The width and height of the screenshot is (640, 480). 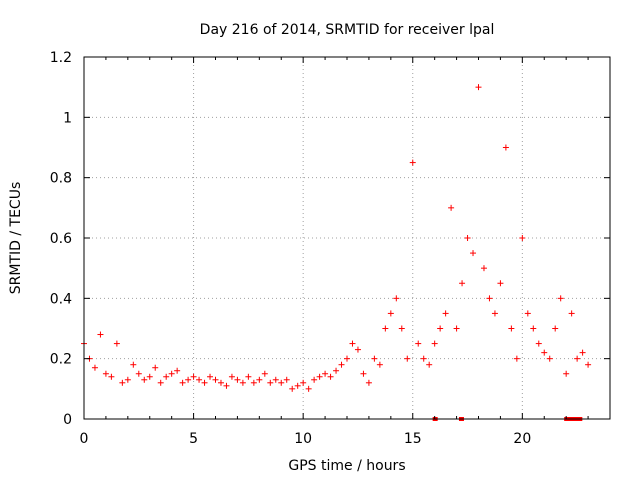 What do you see at coordinates (84, 439) in the screenshot?
I see `x-tick-label: 0` at bounding box center [84, 439].